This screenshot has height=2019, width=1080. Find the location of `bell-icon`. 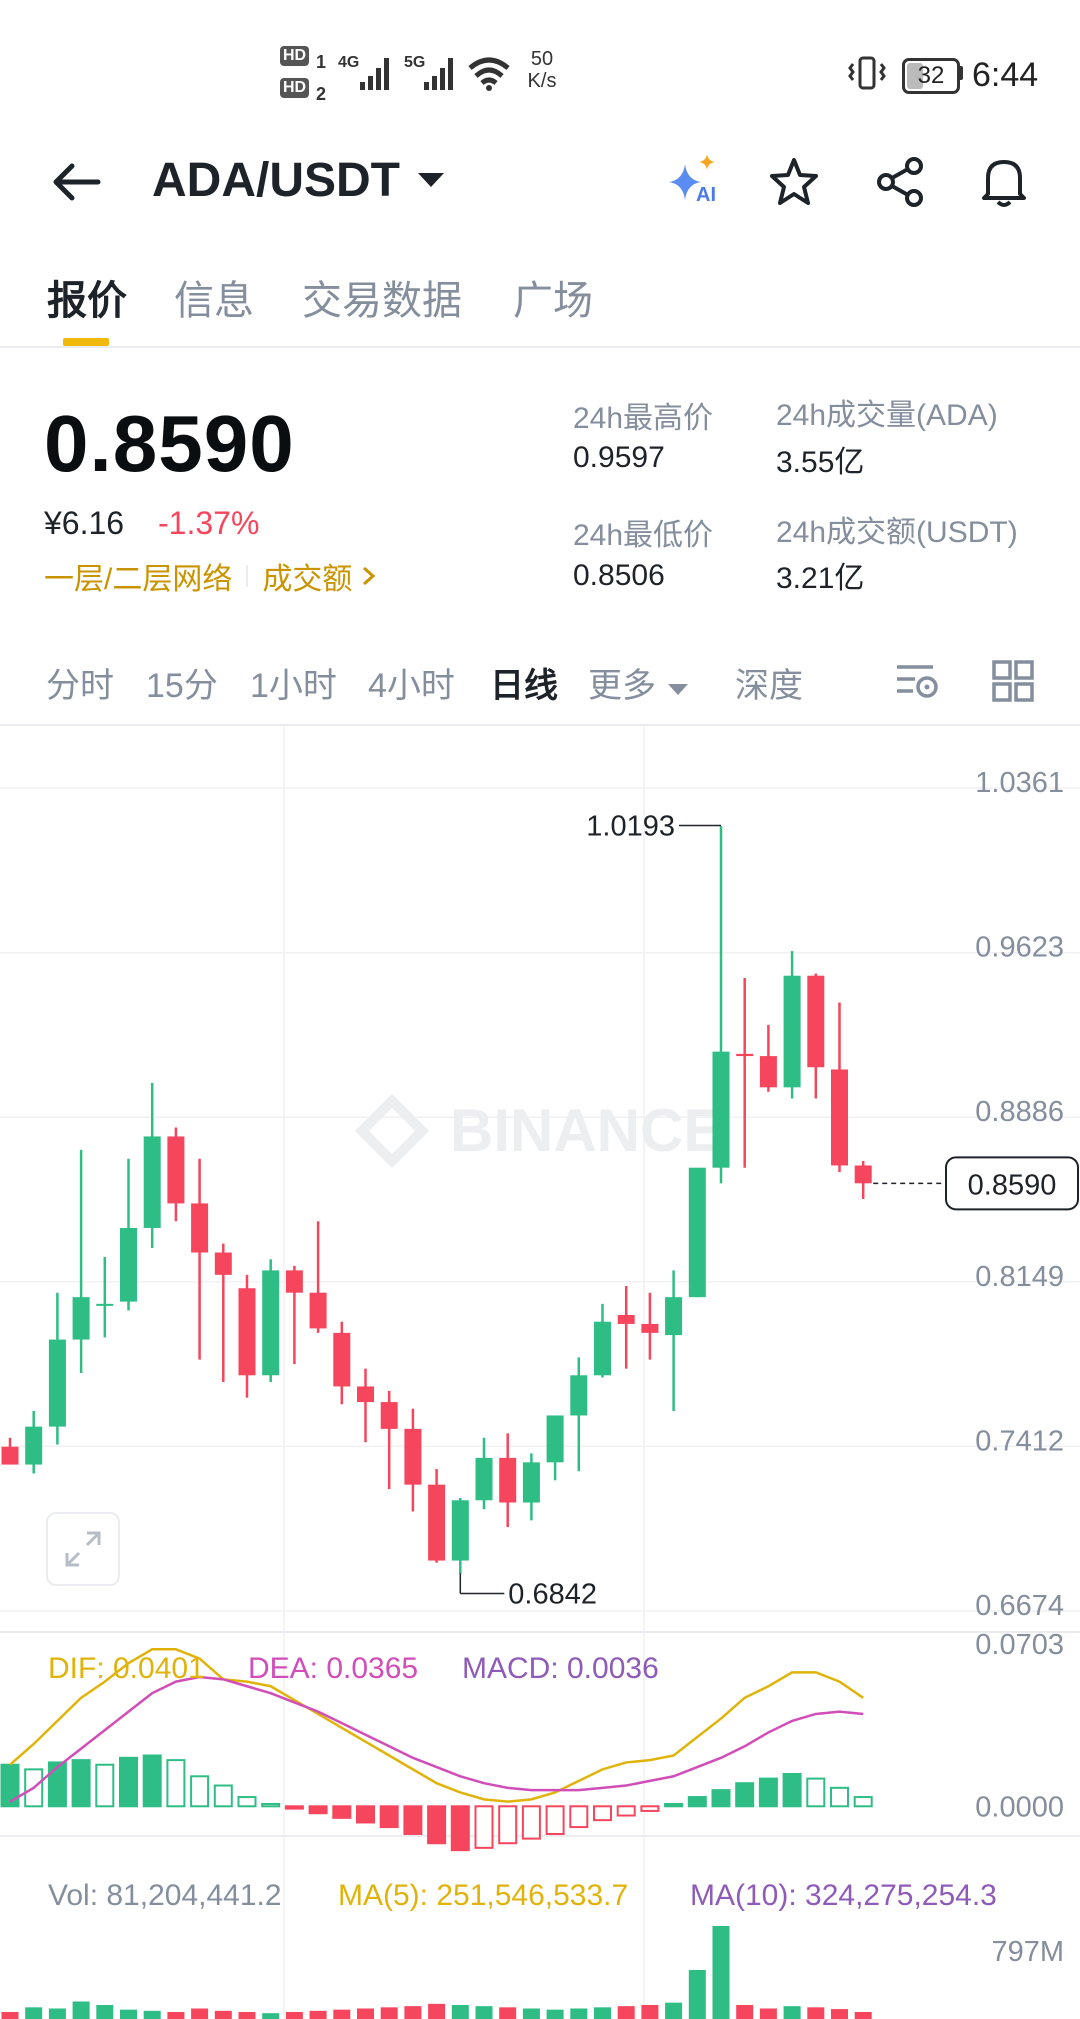

bell-icon is located at coordinates (1004, 183).